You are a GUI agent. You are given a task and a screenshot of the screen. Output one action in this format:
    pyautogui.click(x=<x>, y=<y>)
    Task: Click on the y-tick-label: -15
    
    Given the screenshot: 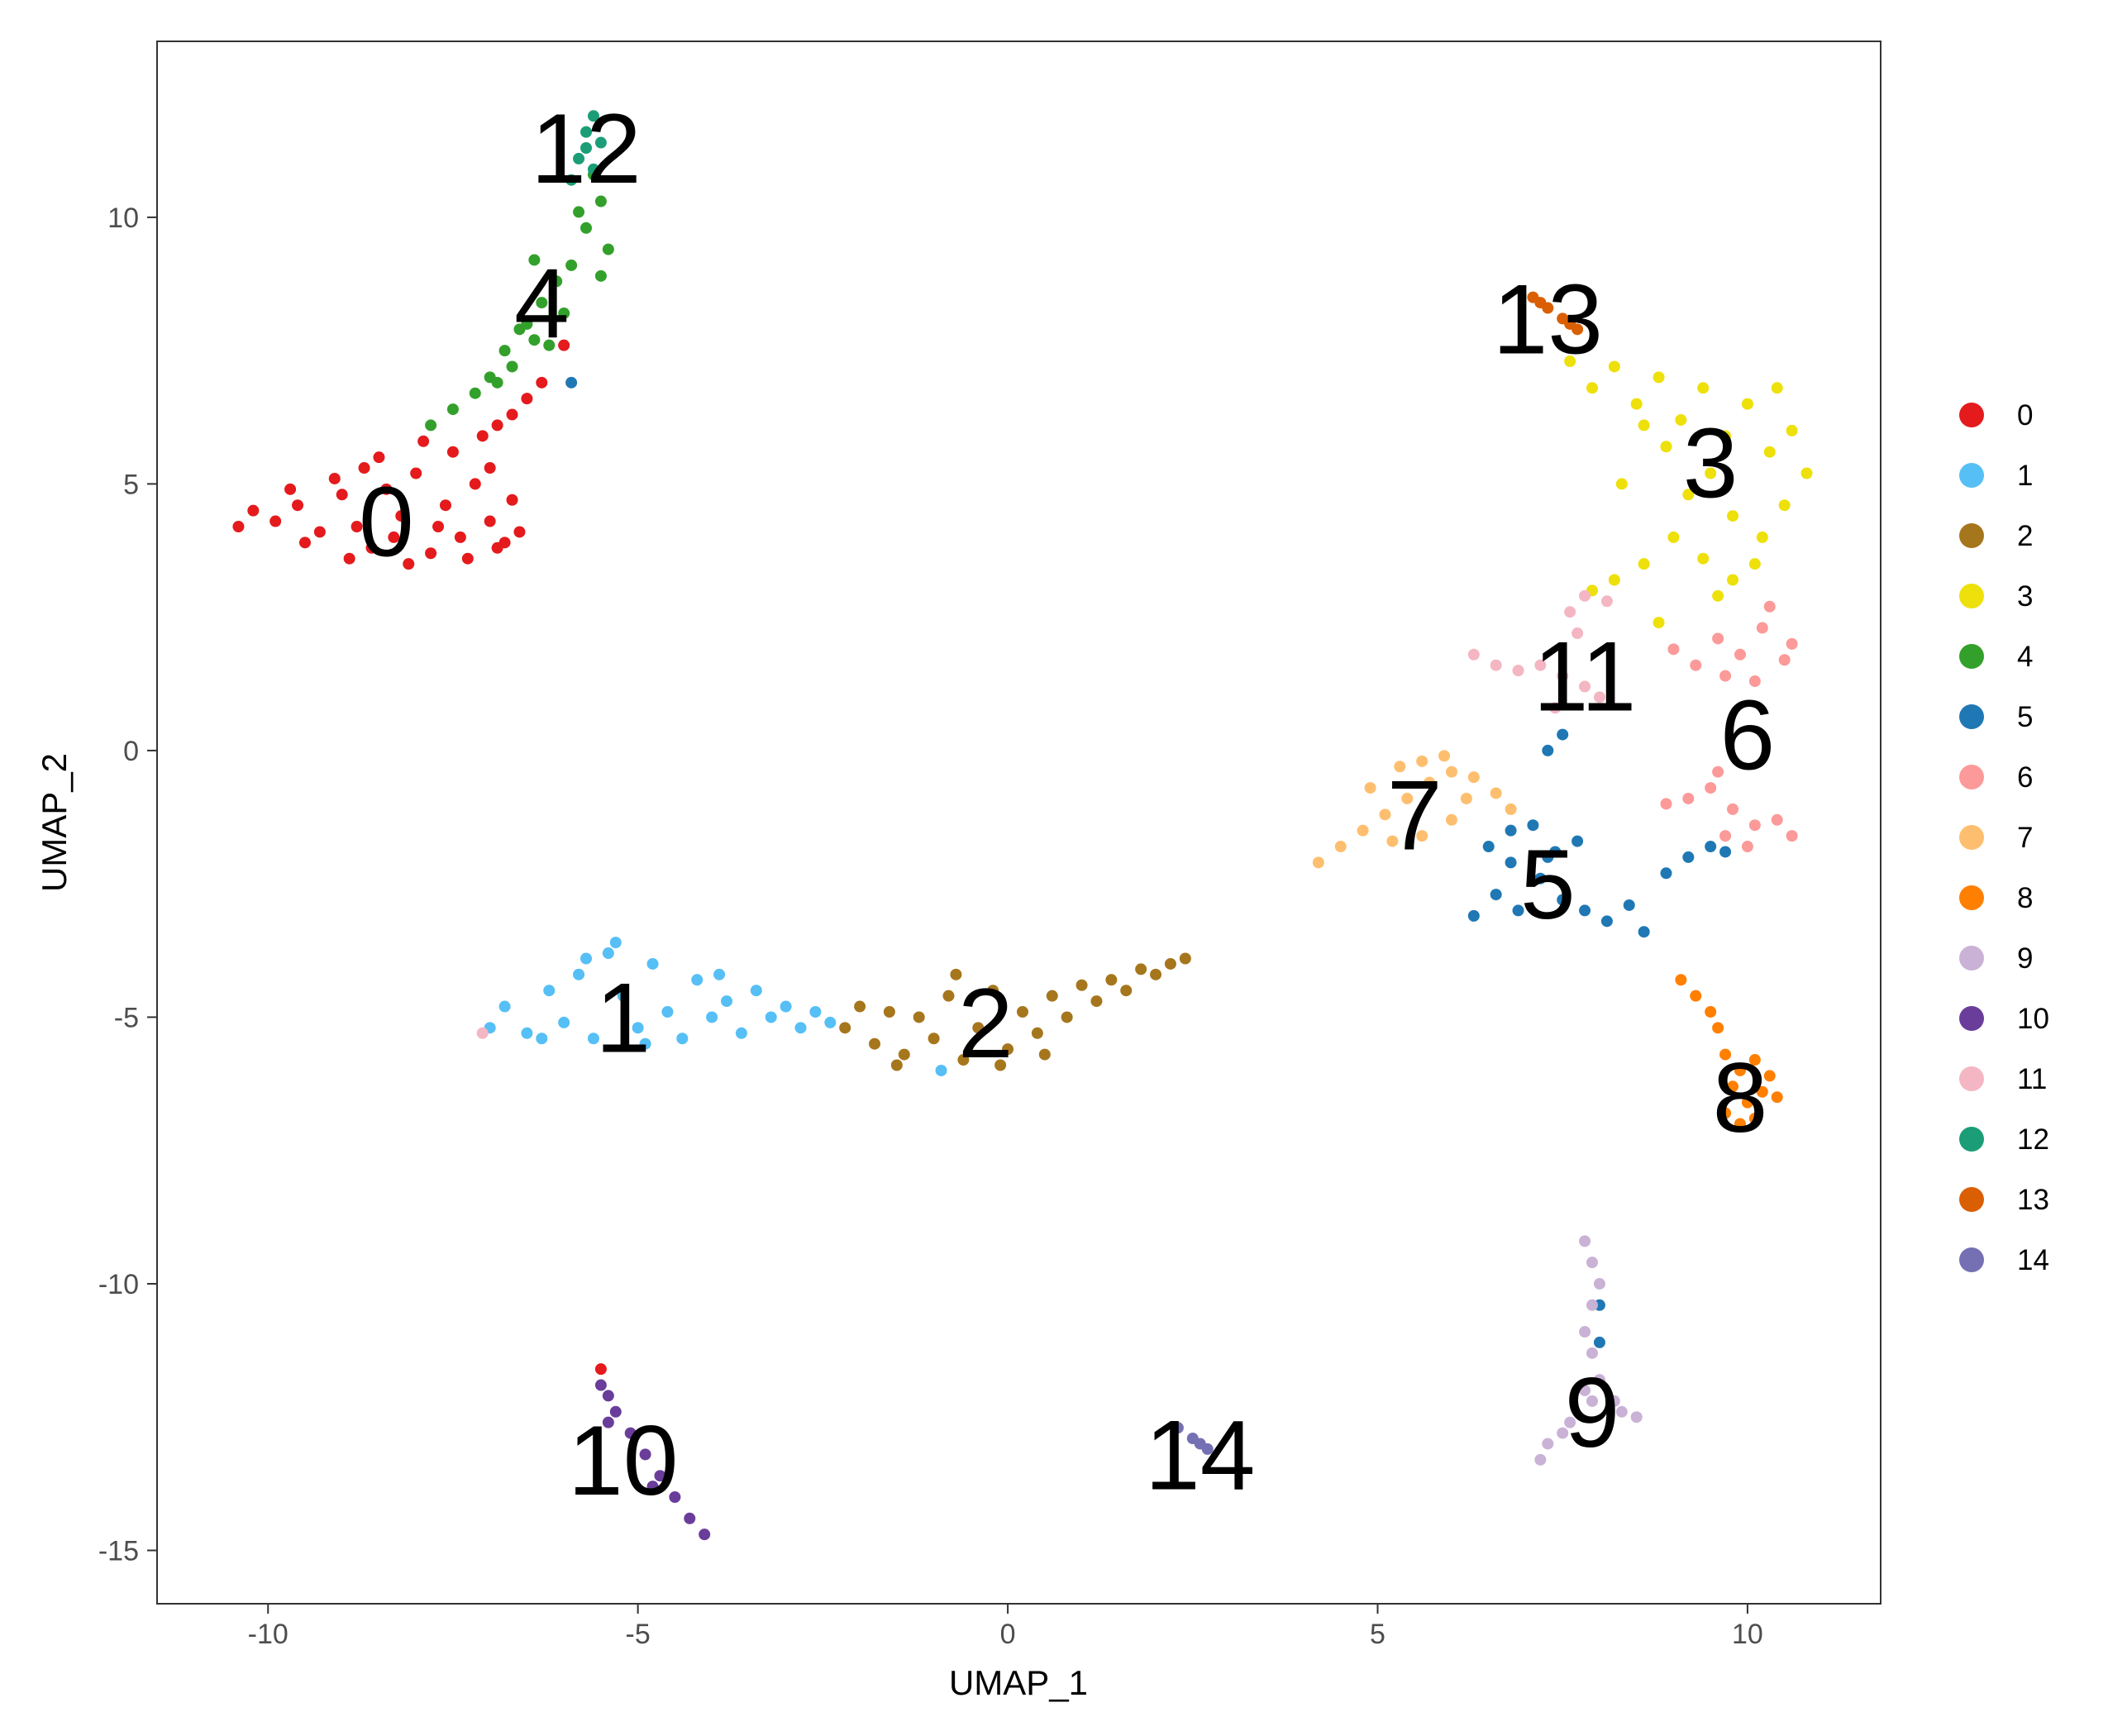 What is the action you would take?
    pyautogui.click(x=118, y=1551)
    